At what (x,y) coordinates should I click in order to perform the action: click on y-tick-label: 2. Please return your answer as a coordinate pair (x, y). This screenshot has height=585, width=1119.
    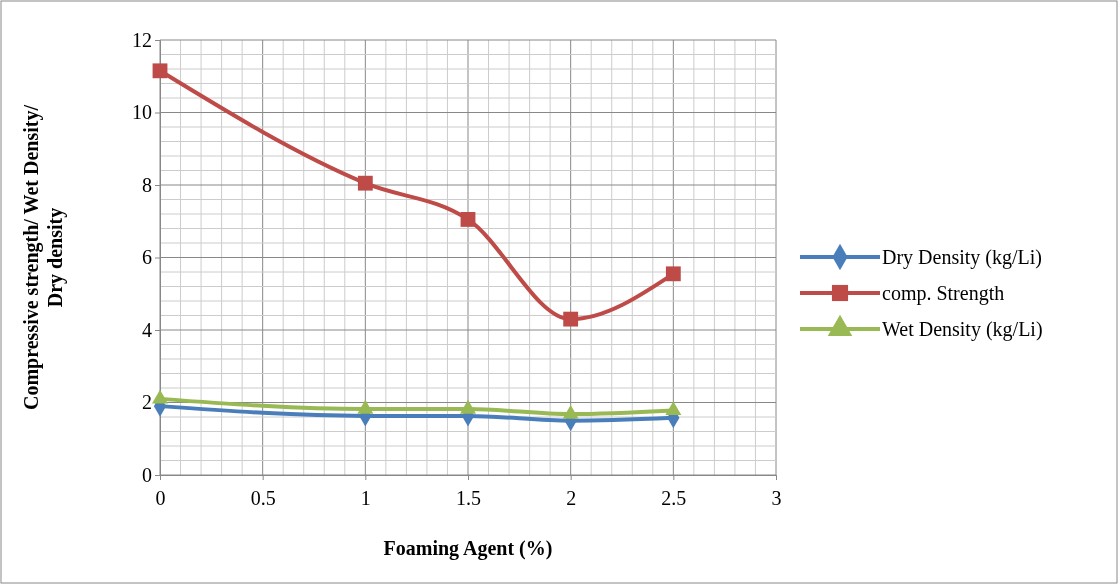
    Looking at the image, I should click on (147, 402).